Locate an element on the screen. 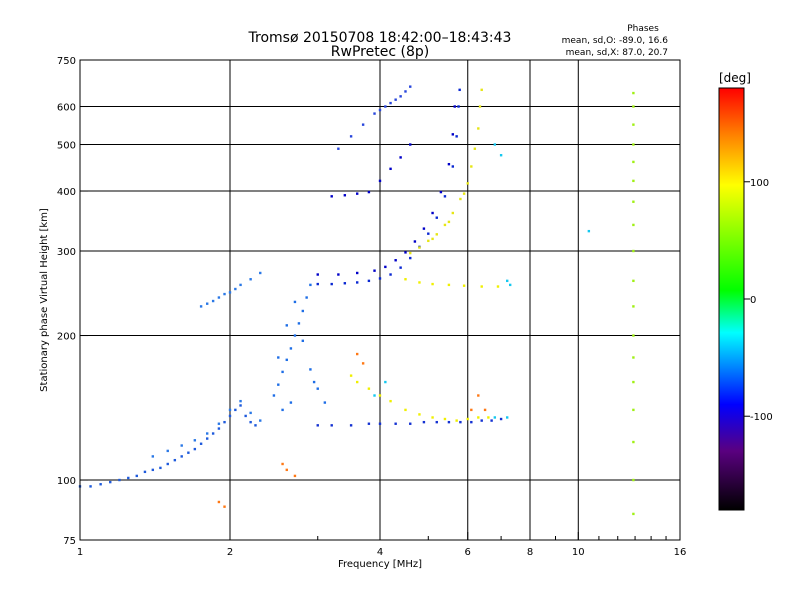 This screenshot has width=800, height=600. stats-heading: Phases is located at coordinates (643, 29).